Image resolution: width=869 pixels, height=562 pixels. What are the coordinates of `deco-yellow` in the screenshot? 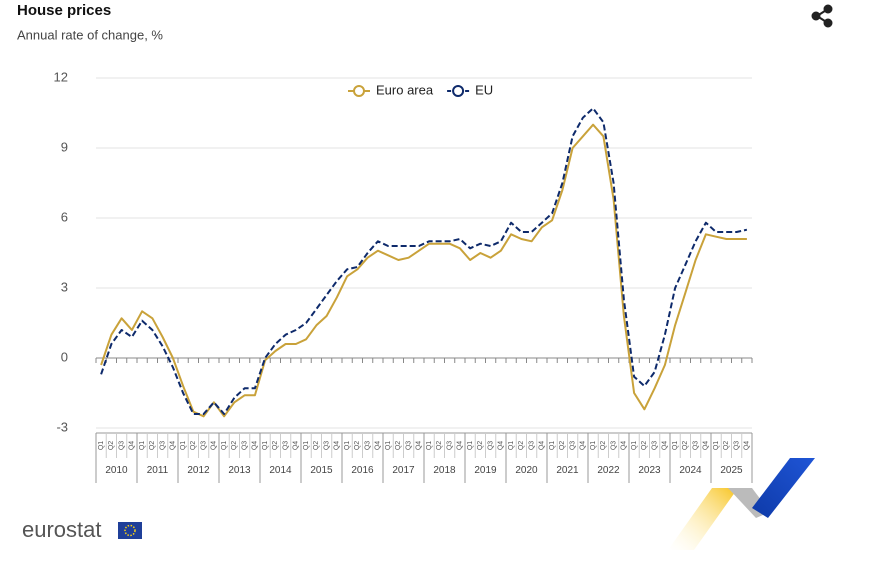 It's located at (703, 519).